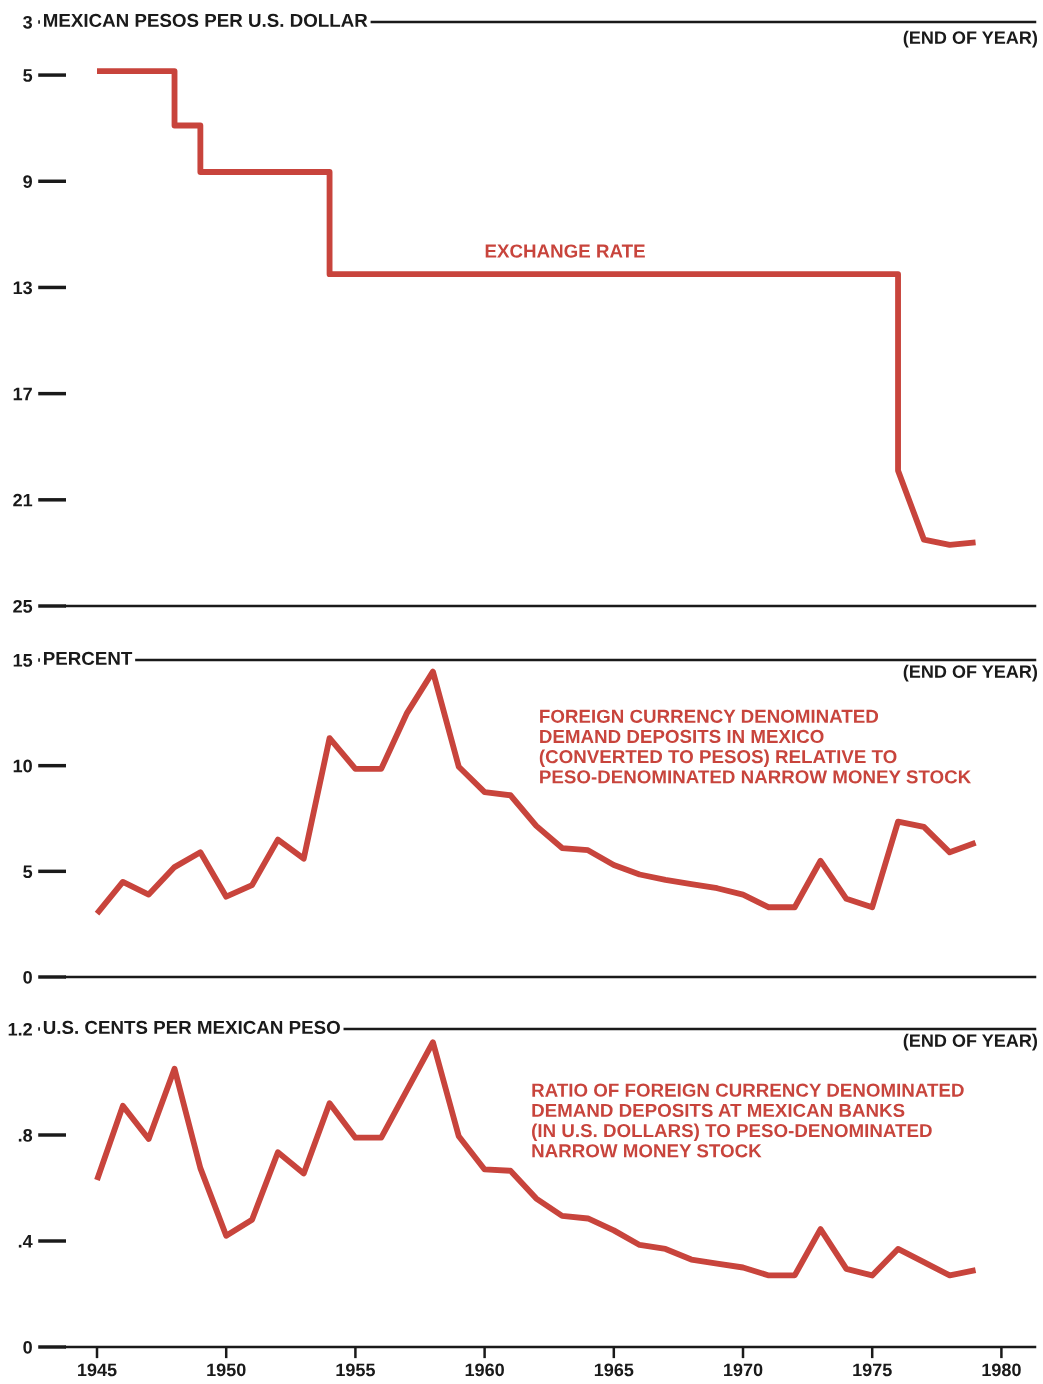 This screenshot has height=1384, width=1043. I want to click on x-tick-label: 1960, so click(484, 1370).